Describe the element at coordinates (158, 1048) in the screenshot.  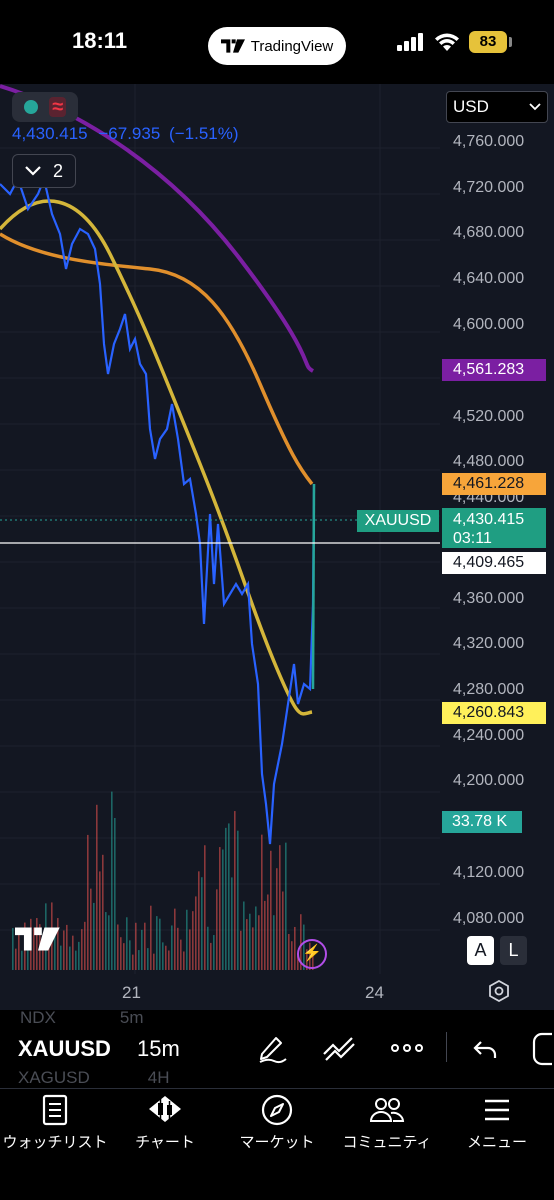
I see `interval-selector: 15m` at that location.